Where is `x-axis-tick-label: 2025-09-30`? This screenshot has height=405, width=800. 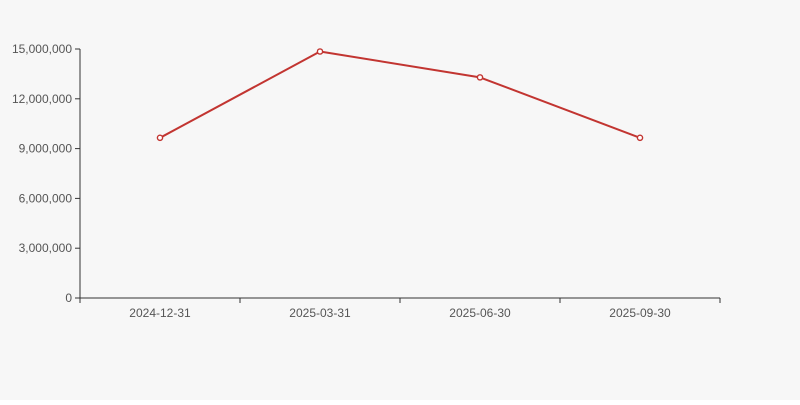 x-axis-tick-label: 2025-09-30 is located at coordinates (640, 313).